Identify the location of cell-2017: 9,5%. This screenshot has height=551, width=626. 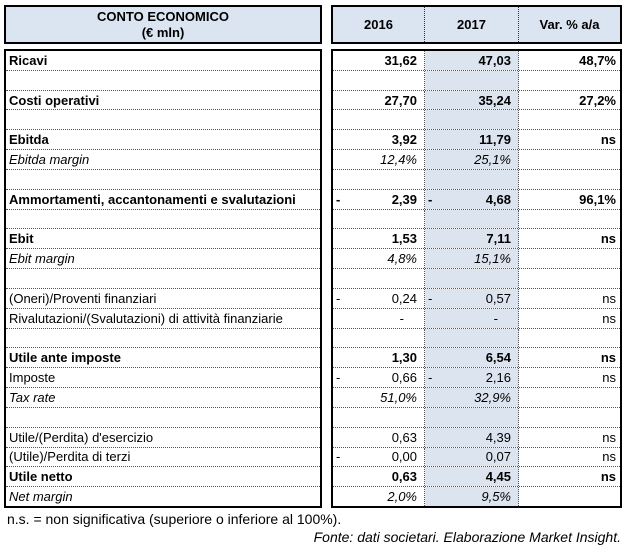
(472, 497).